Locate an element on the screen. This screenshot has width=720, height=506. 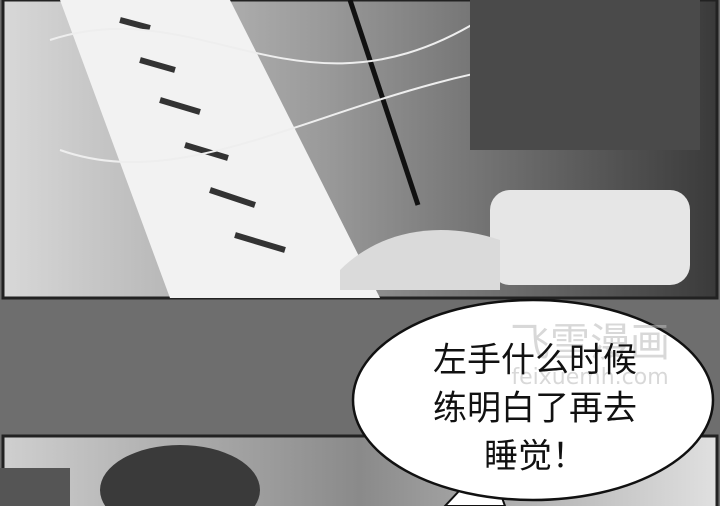
bubble-line: 左手什么时候 is located at coordinates (535, 361).